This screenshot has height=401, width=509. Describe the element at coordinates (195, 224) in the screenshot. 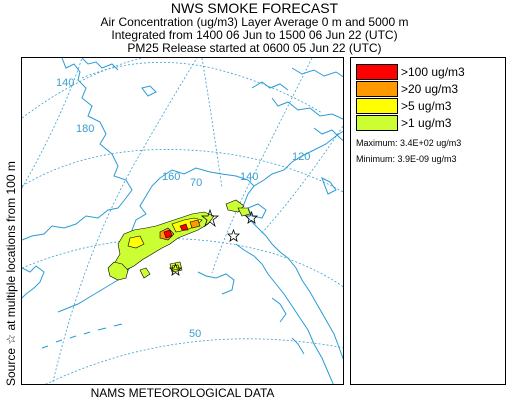

I see `plume-east-orange` at that location.